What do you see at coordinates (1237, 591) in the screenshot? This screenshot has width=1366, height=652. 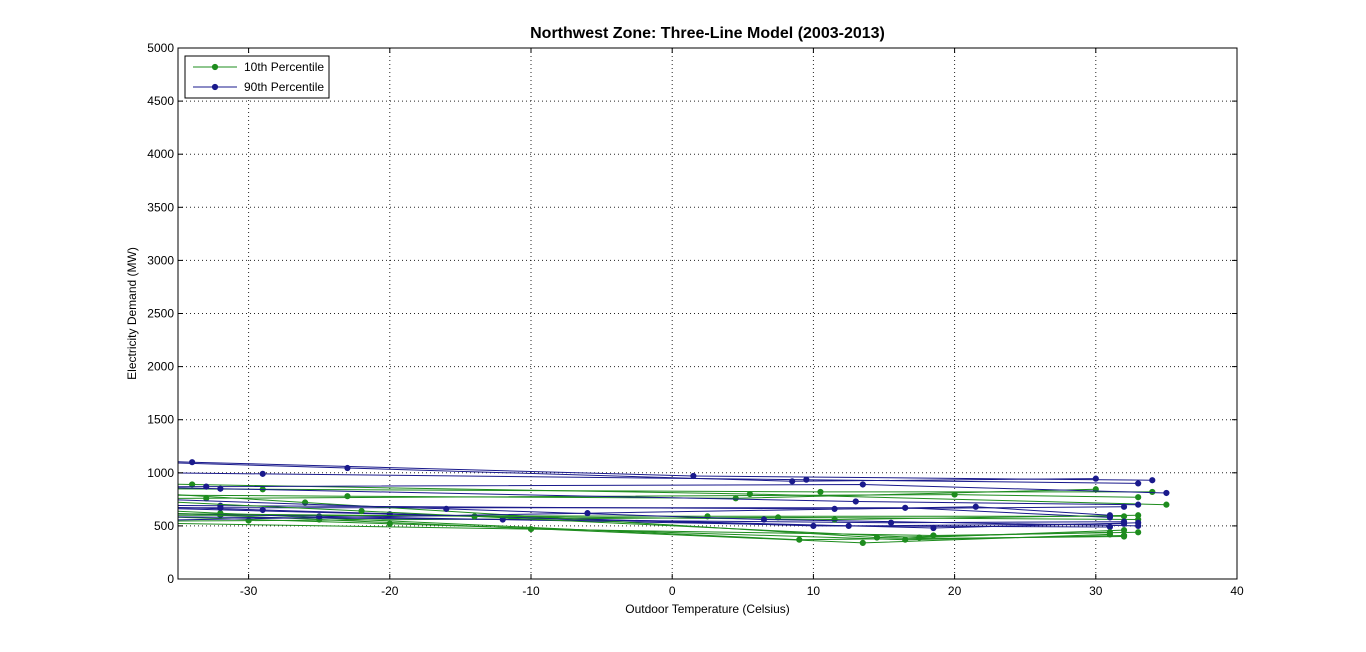 I see `x-tick-label: 40` at bounding box center [1237, 591].